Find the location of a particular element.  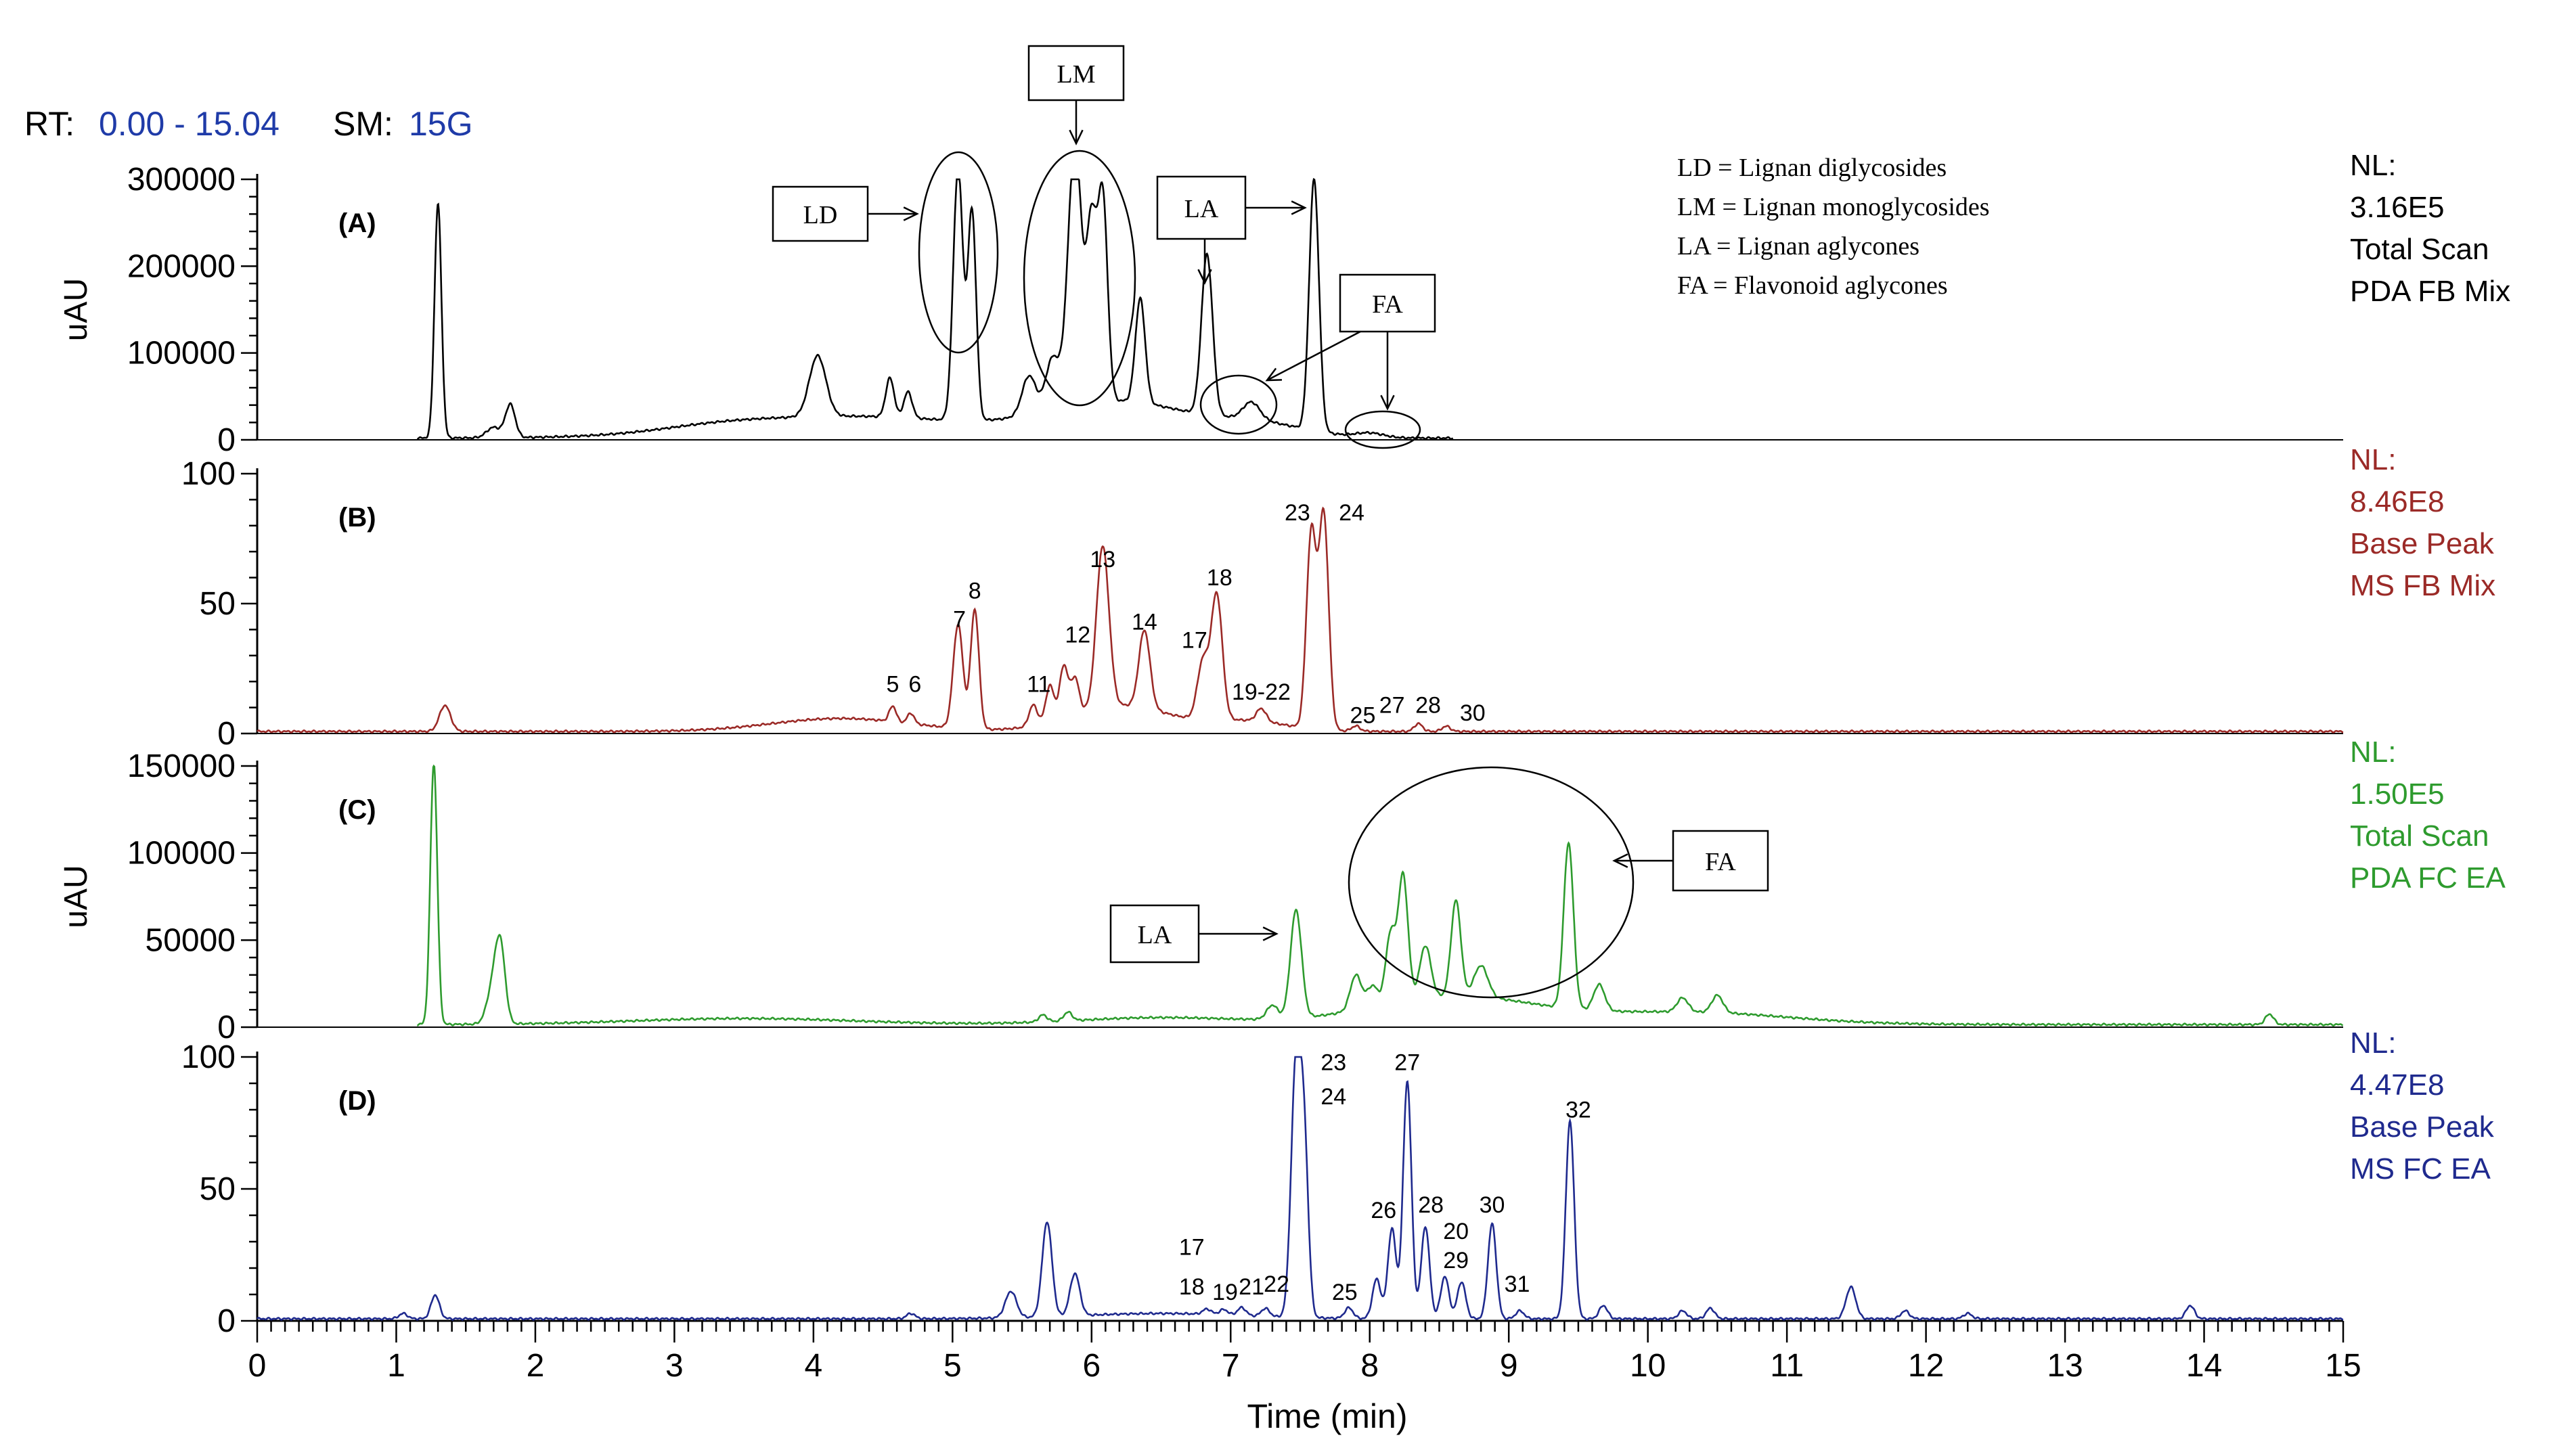

rt-value: 0.00 - 15.04 is located at coordinates (190, 124).